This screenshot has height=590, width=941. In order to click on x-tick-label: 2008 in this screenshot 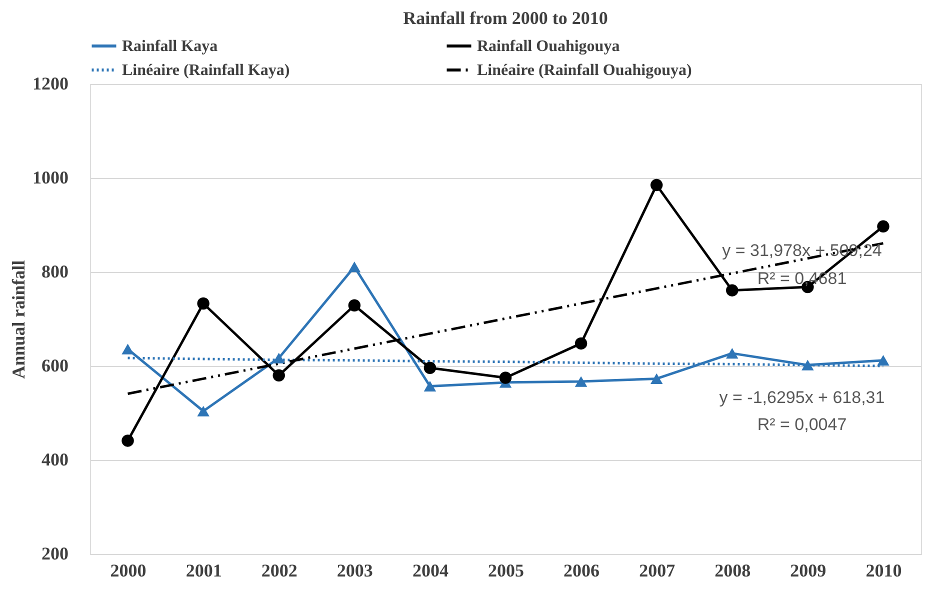, I will do `click(732, 570)`.